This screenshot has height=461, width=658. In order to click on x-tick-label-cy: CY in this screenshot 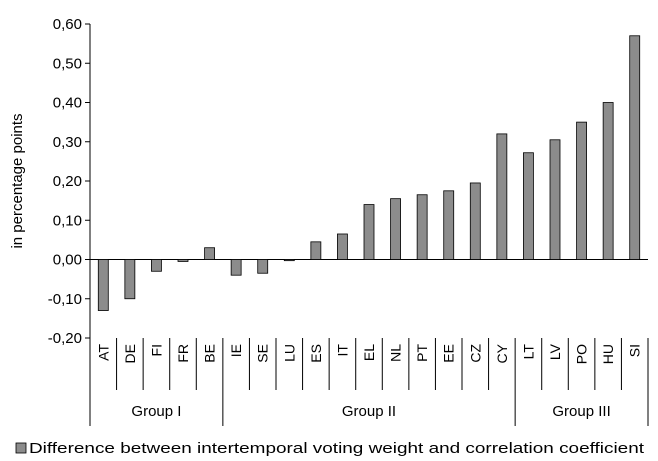, I will do `click(502, 353)`.